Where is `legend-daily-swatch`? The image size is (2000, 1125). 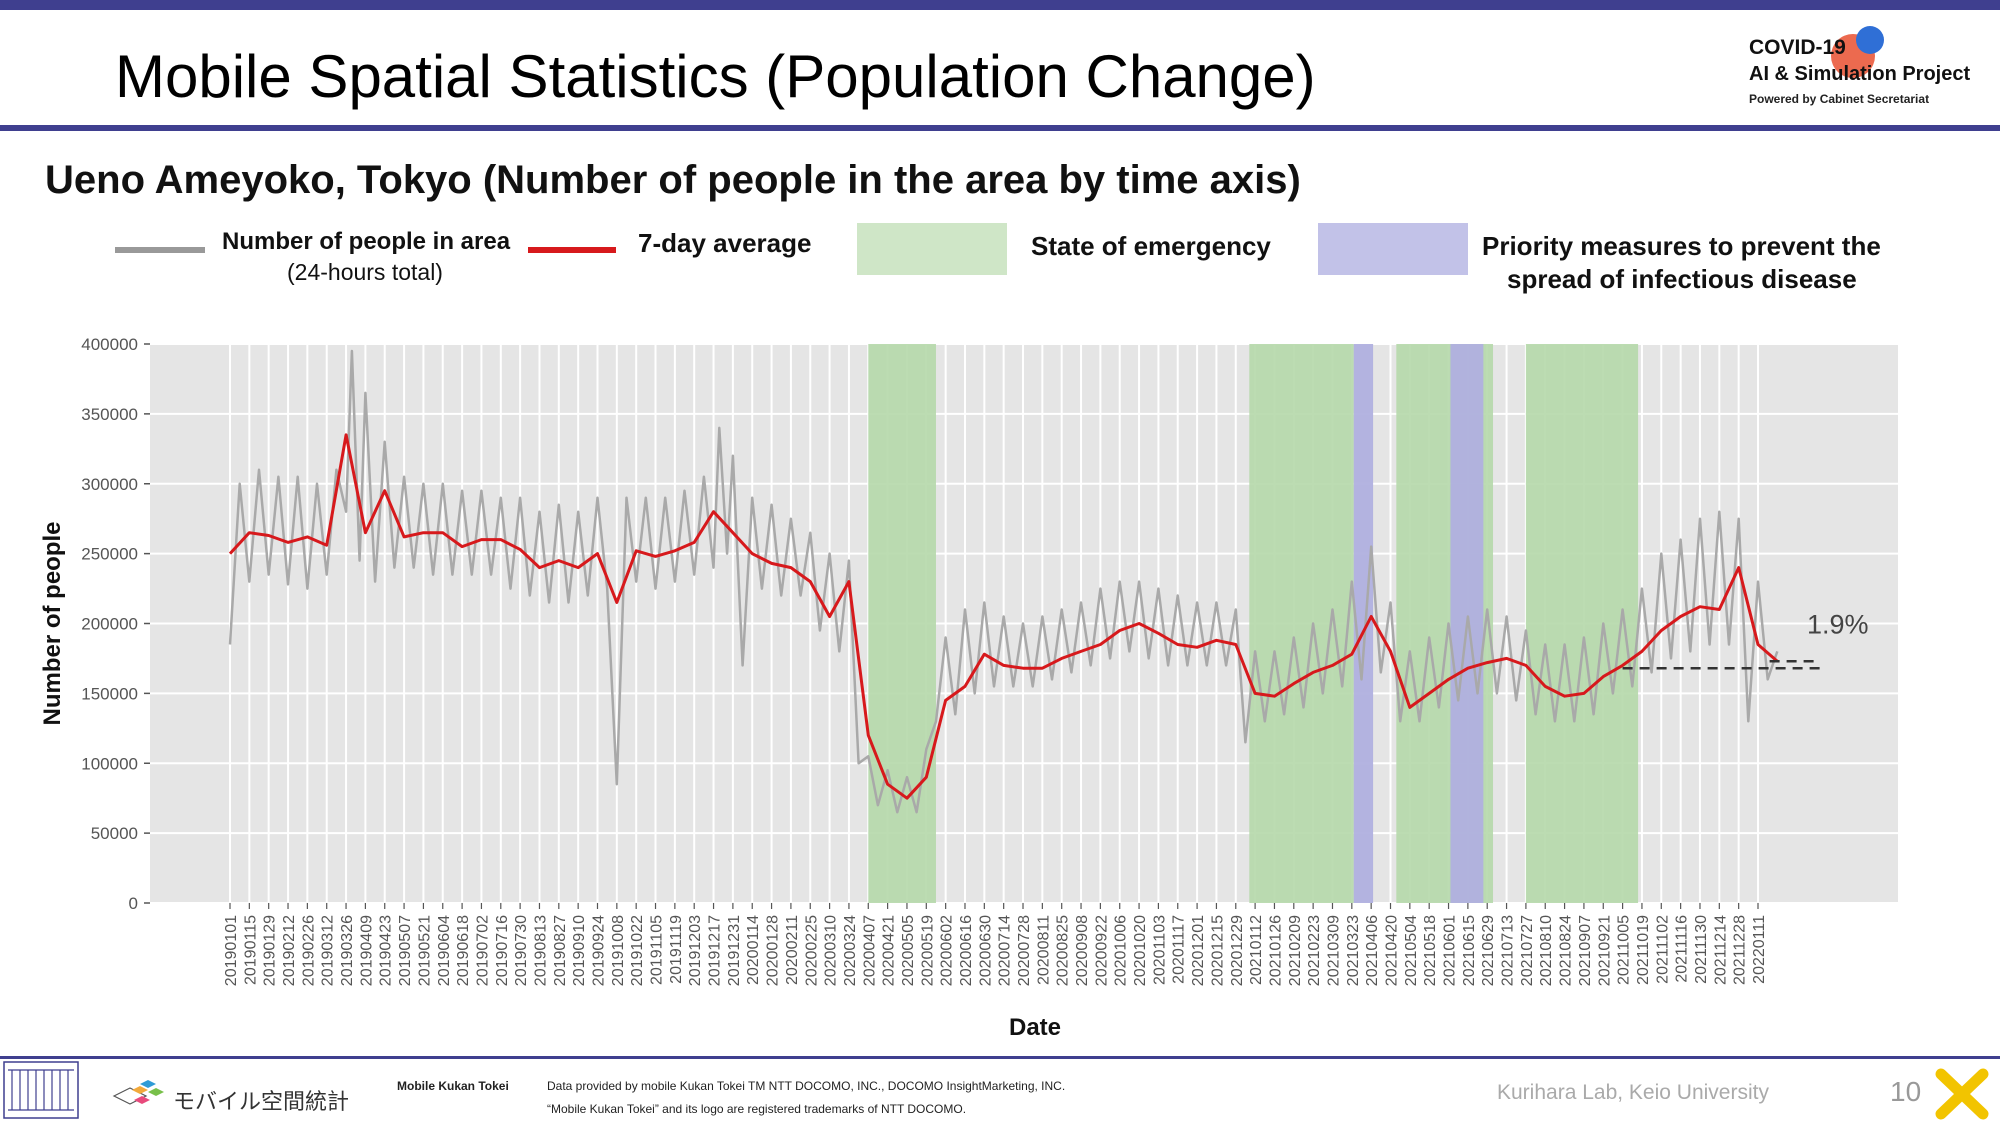 legend-daily-swatch is located at coordinates (160, 250).